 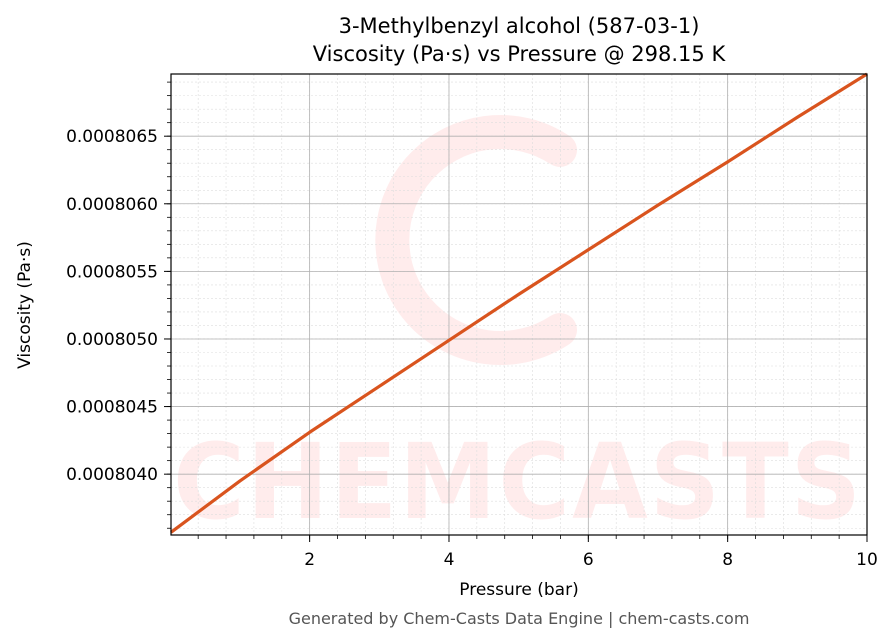 I want to click on chart-title: 3-Methylbenzyl alcohol (587-03-1), so click(x=519, y=26).